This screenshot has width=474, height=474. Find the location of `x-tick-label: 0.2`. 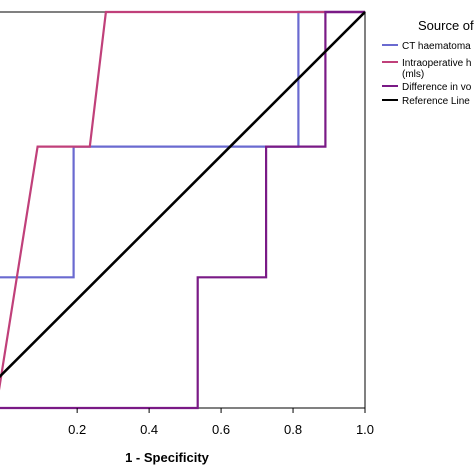

x-tick-label: 0.2 is located at coordinates (77, 429).